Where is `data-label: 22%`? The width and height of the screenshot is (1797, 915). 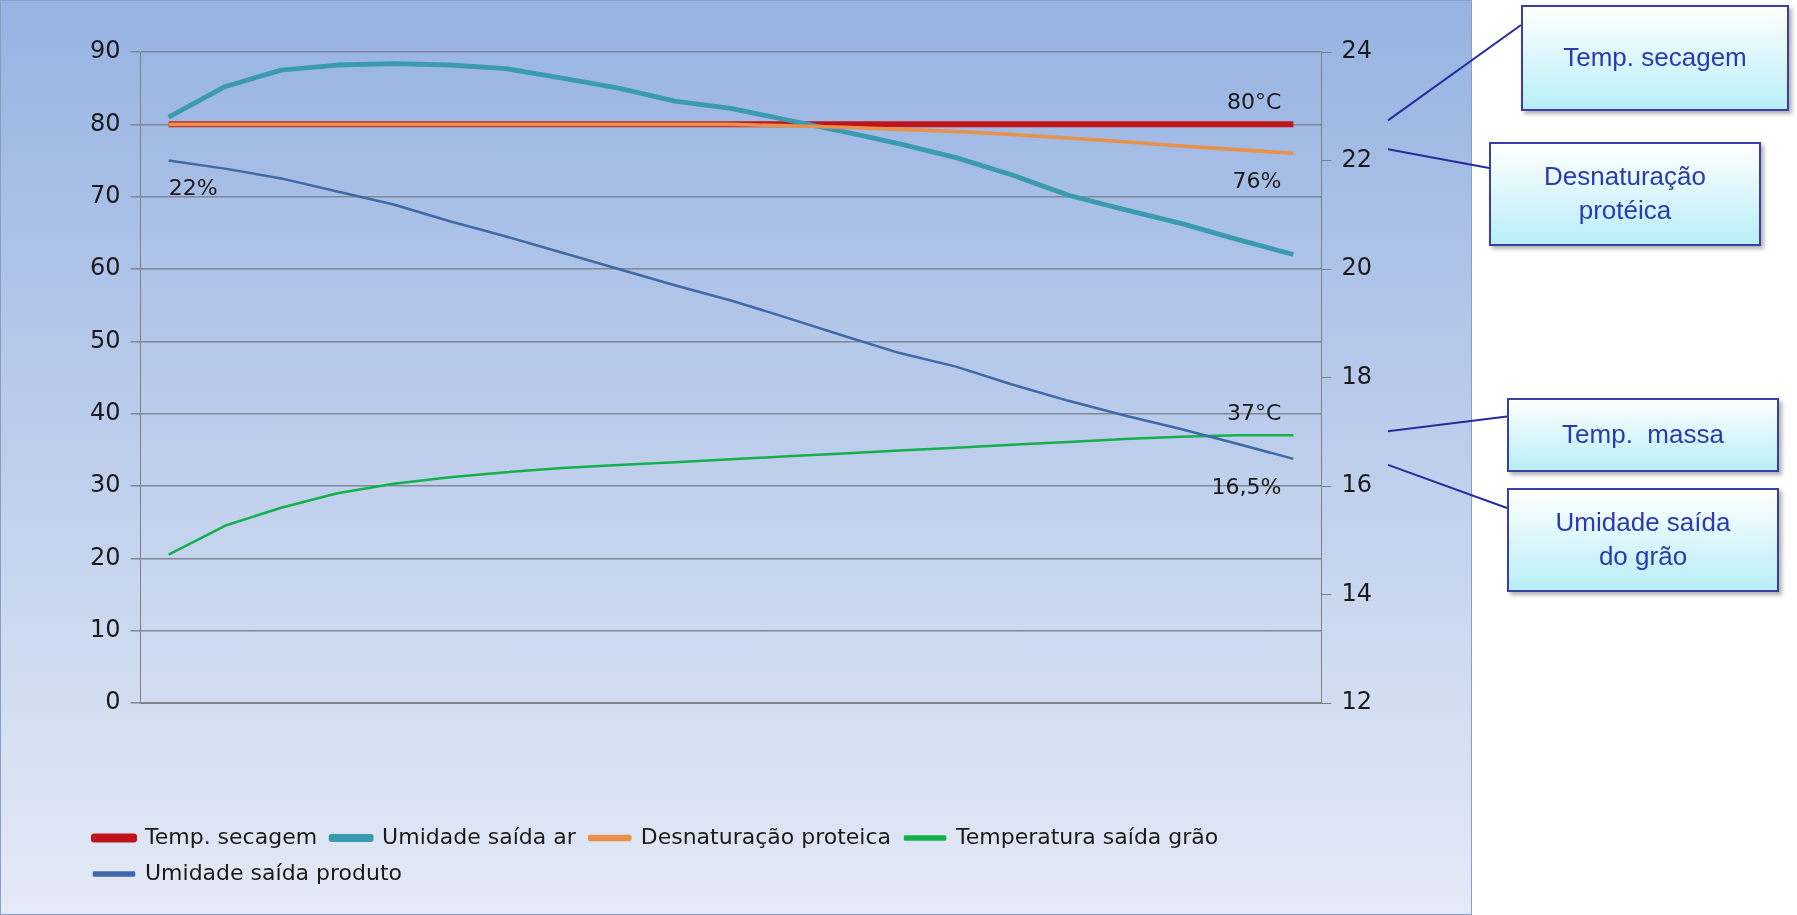 data-label: 22% is located at coordinates (193, 188).